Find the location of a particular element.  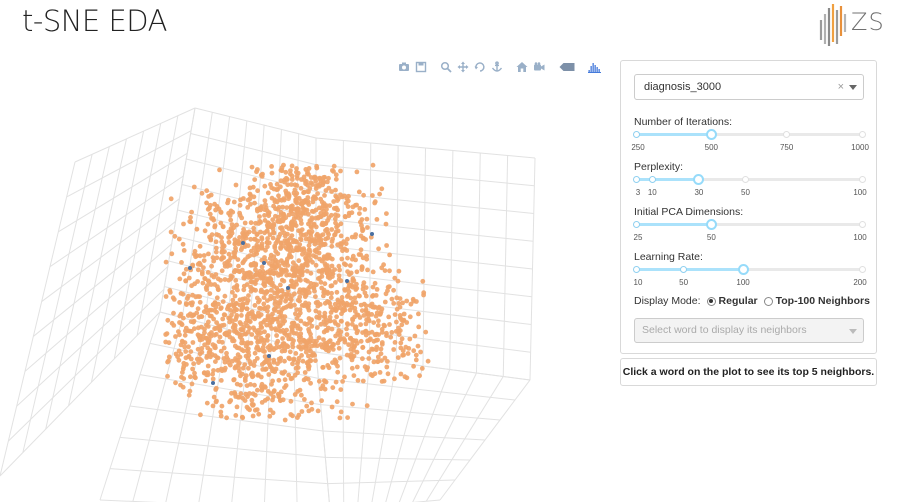

reset-camera-icon is located at coordinates (539, 67).